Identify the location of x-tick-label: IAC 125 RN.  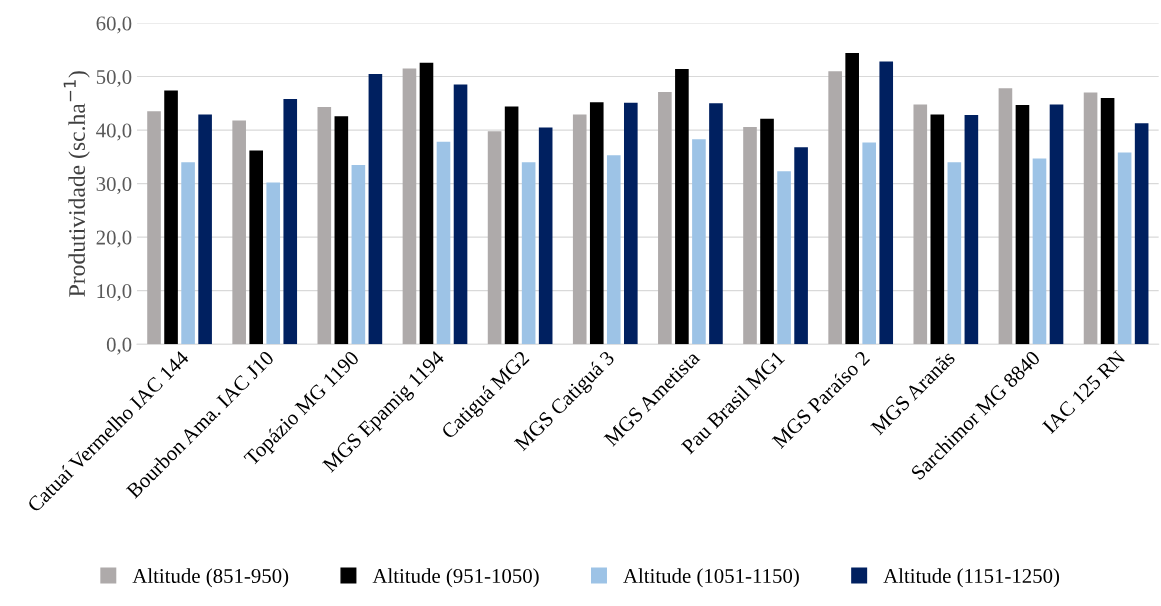
(1084, 392).